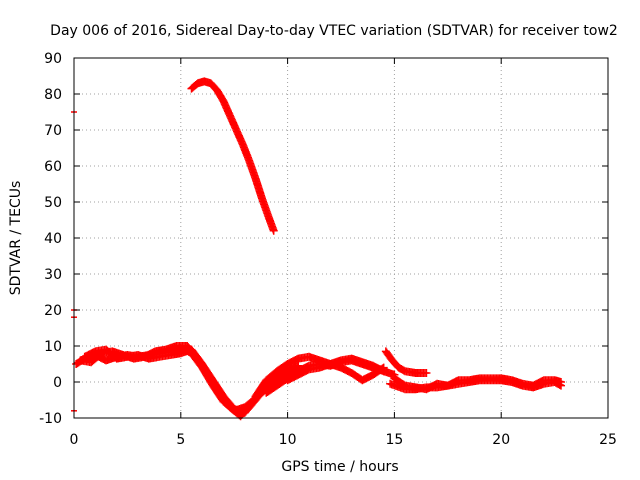 Image resolution: width=640 pixels, height=480 pixels. Describe the element at coordinates (53, 275) in the screenshot. I see `y-tick-label: 30` at that location.